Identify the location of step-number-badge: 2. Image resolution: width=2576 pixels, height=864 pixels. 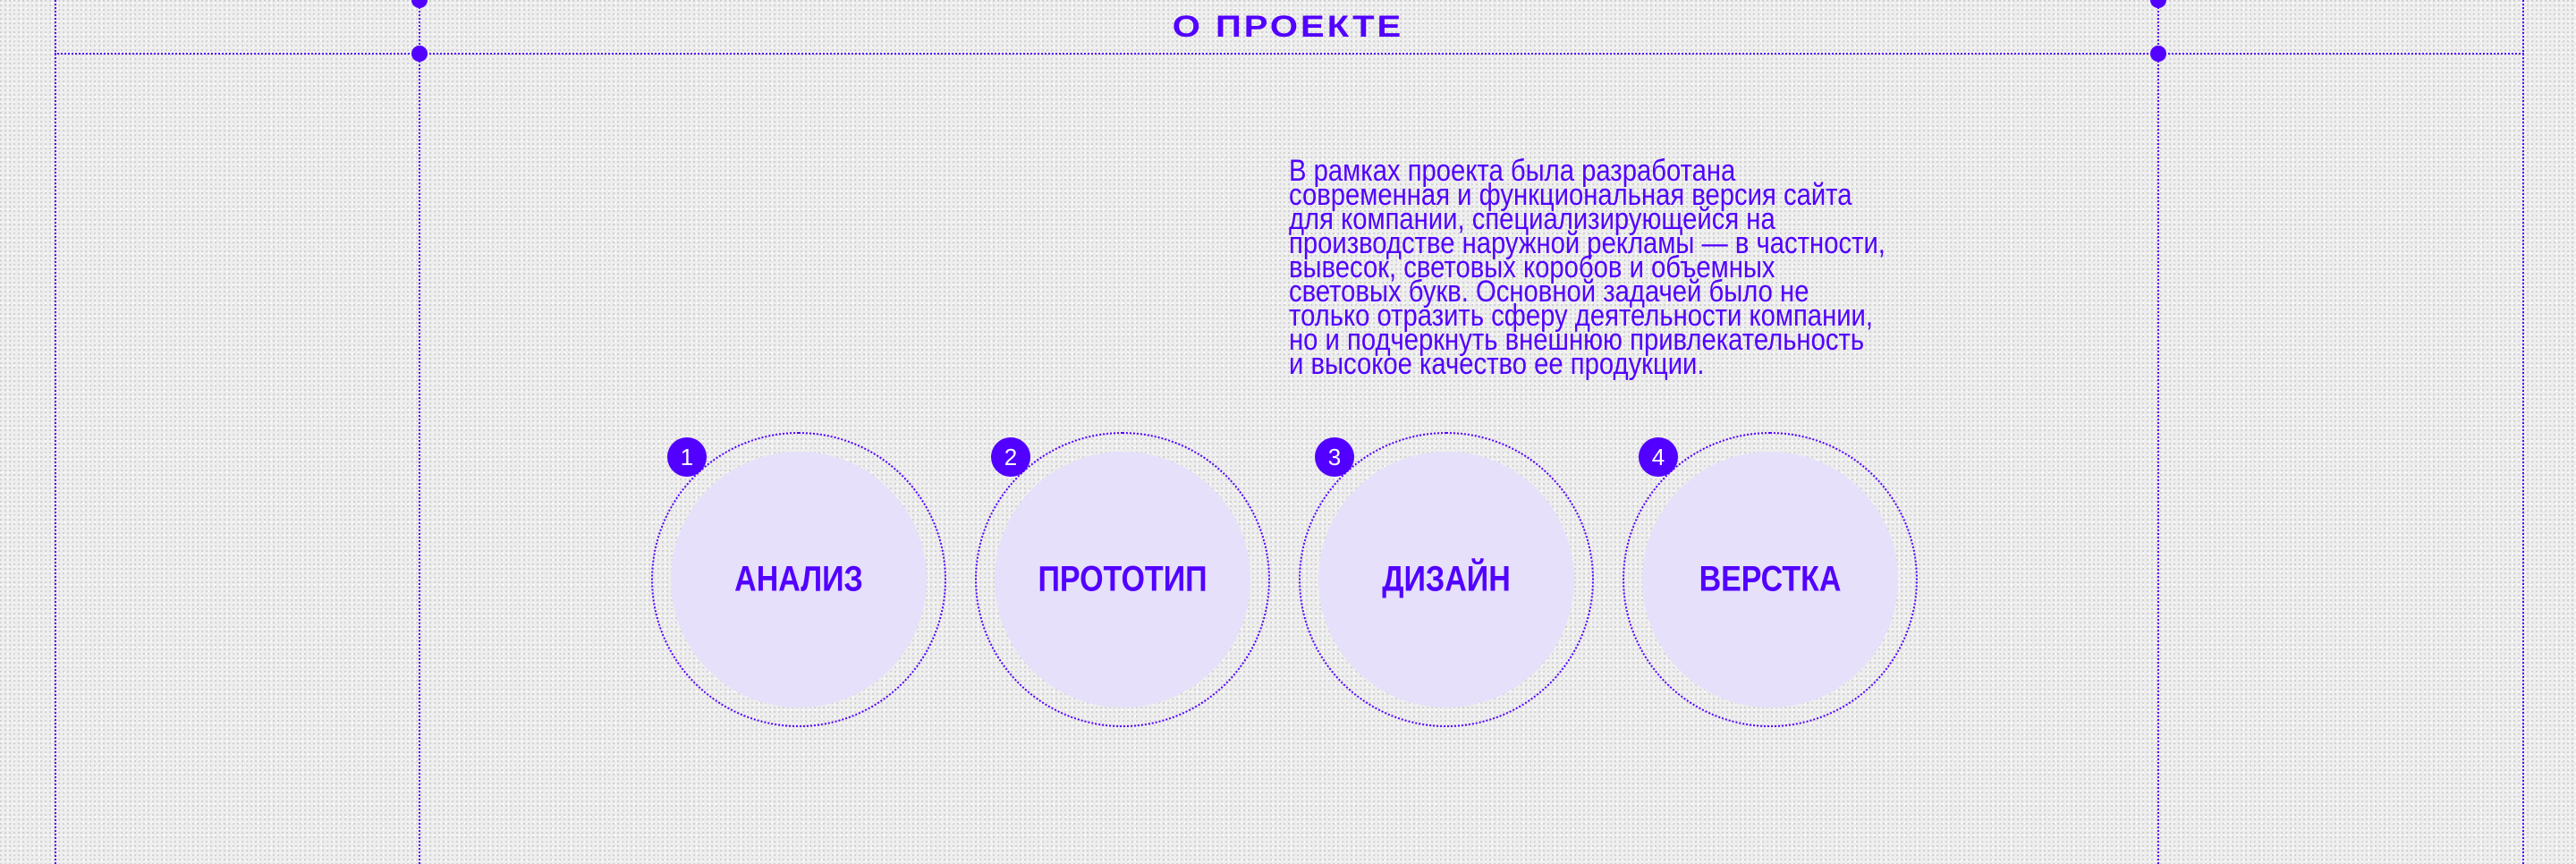
(1010, 457).